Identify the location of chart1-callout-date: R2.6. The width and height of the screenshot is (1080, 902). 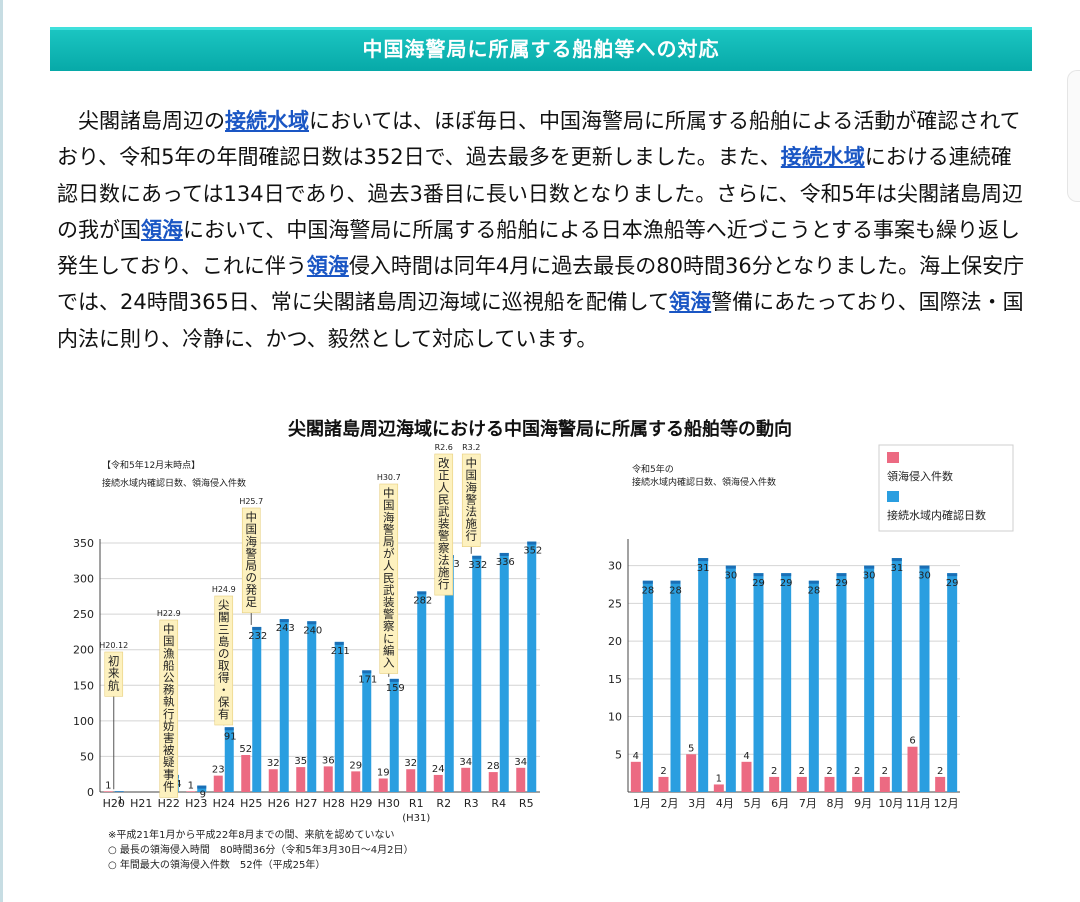
(444, 447).